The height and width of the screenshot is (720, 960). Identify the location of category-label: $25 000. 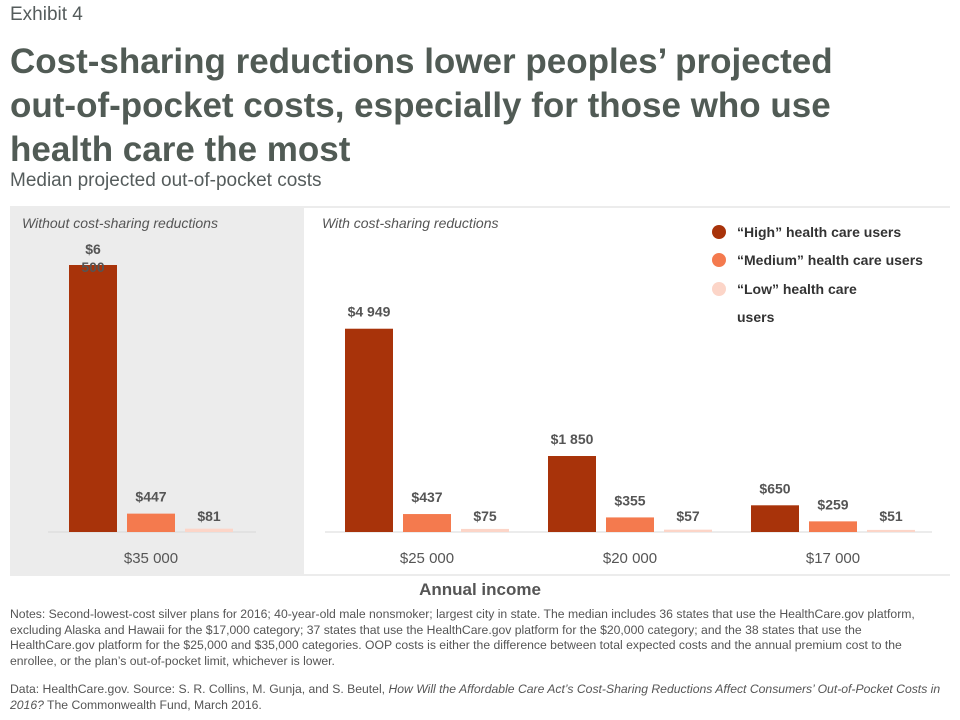
(427, 558).